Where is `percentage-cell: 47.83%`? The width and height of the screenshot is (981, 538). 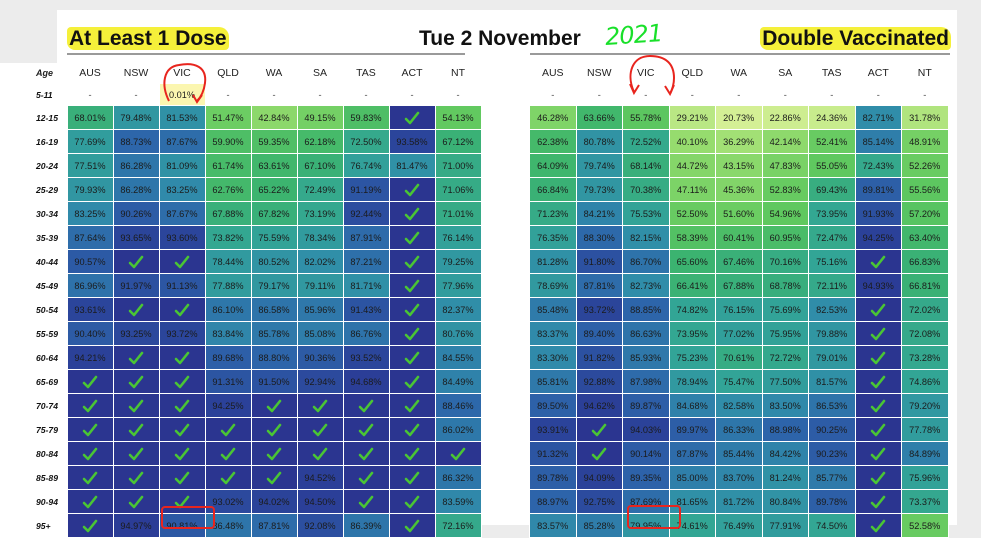
percentage-cell: 47.83% is located at coordinates (785, 165).